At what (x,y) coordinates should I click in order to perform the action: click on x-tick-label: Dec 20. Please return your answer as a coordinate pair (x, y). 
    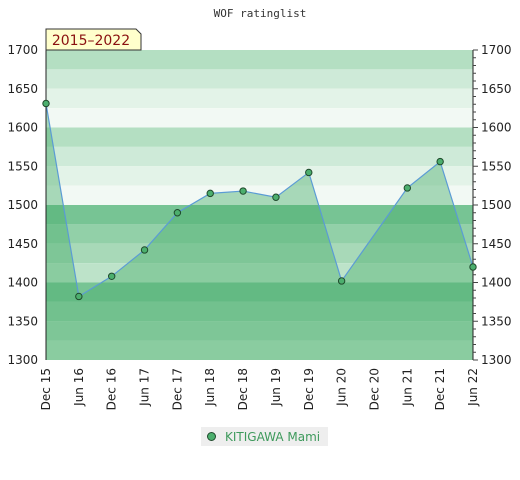
    Looking at the image, I should click on (374, 389).